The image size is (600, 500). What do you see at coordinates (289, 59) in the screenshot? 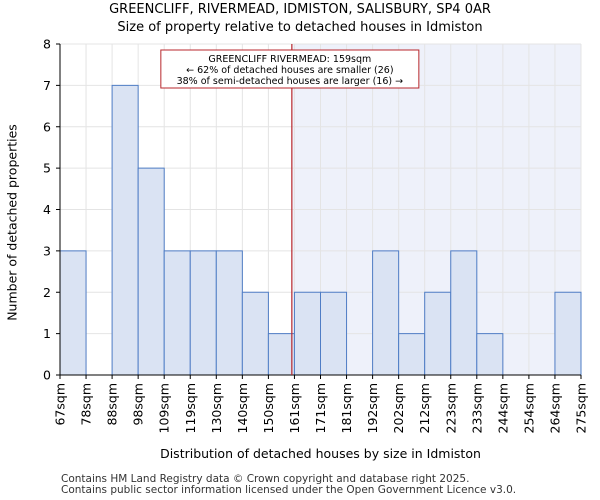
I see `annotation-line-1: GREENCLIFF RIVERMEAD: 159sqm` at bounding box center [289, 59].